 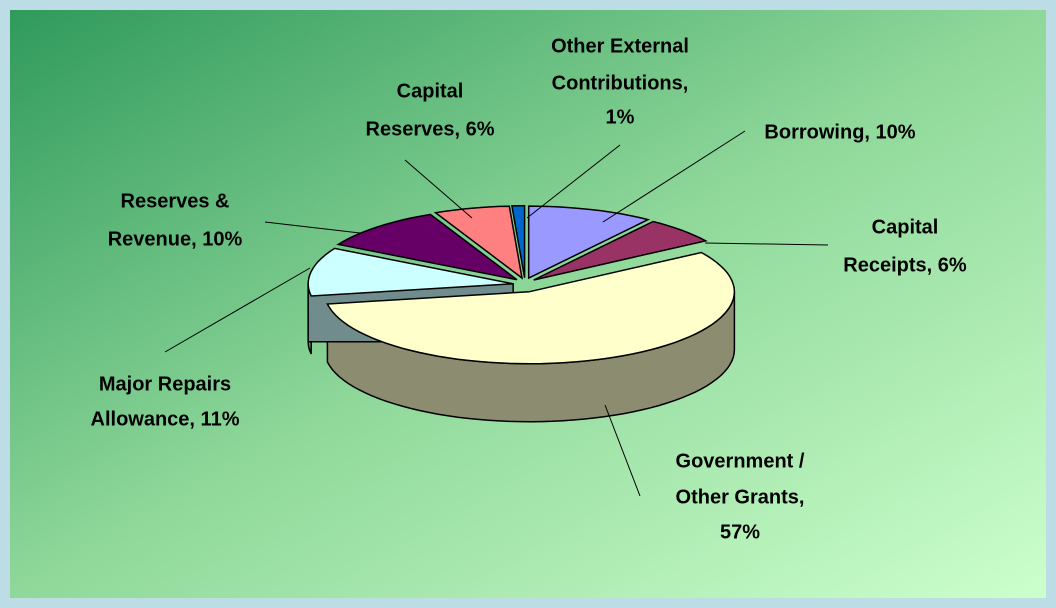 I want to click on data-label: Allowance, 11%, so click(x=165, y=419).